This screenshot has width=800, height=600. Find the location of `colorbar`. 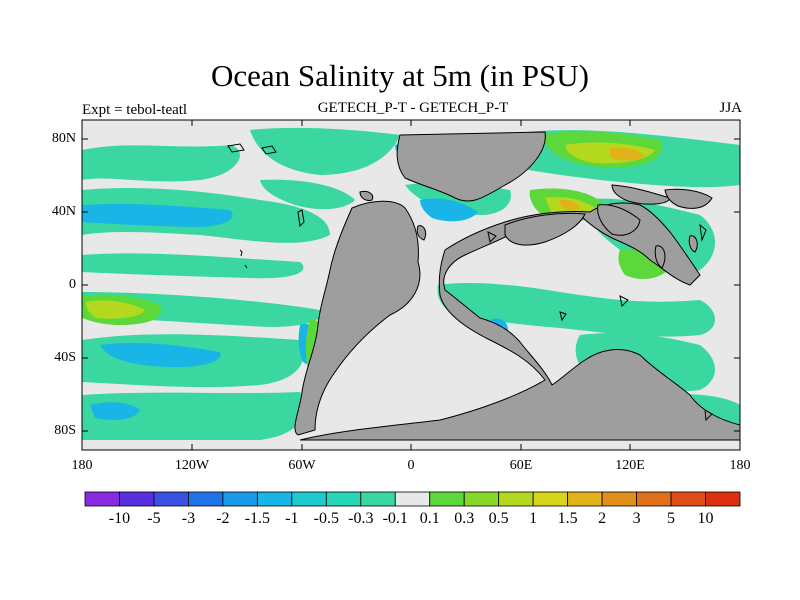

colorbar is located at coordinates (412, 499).